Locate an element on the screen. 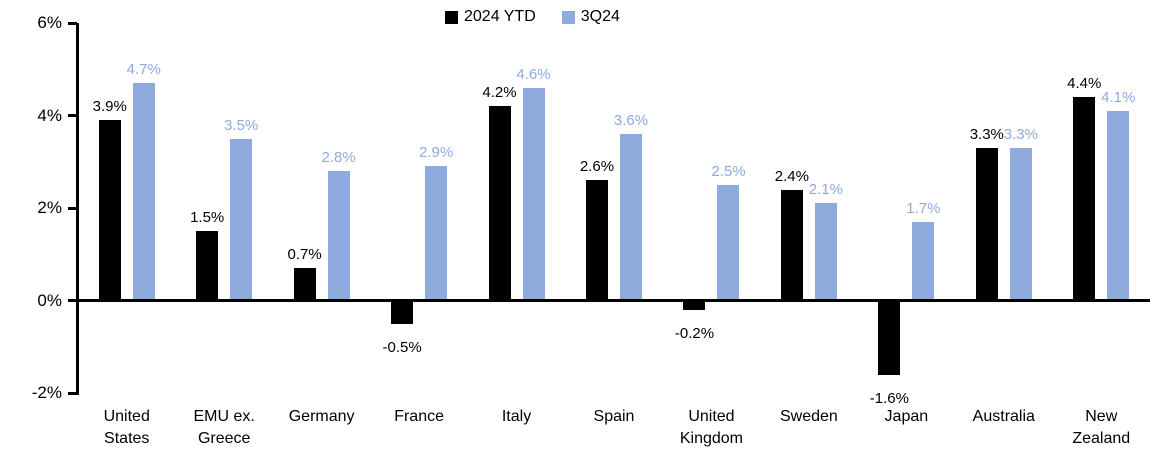  x-axis-category-label: New Zealand is located at coordinates (1101, 427).